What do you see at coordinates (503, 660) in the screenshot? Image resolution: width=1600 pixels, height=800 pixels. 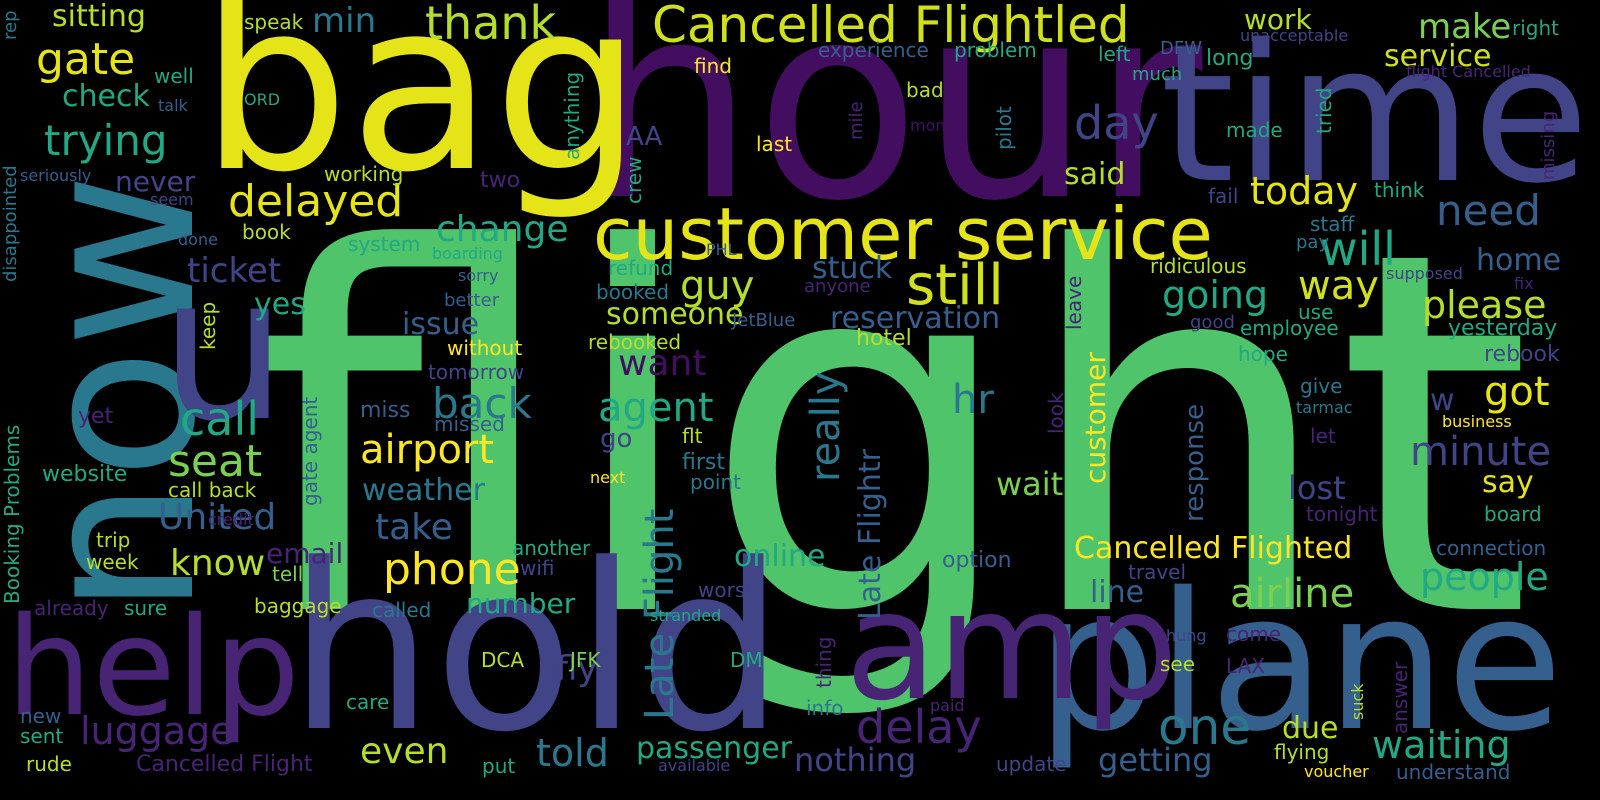 I see `word-dca: DCA` at bounding box center [503, 660].